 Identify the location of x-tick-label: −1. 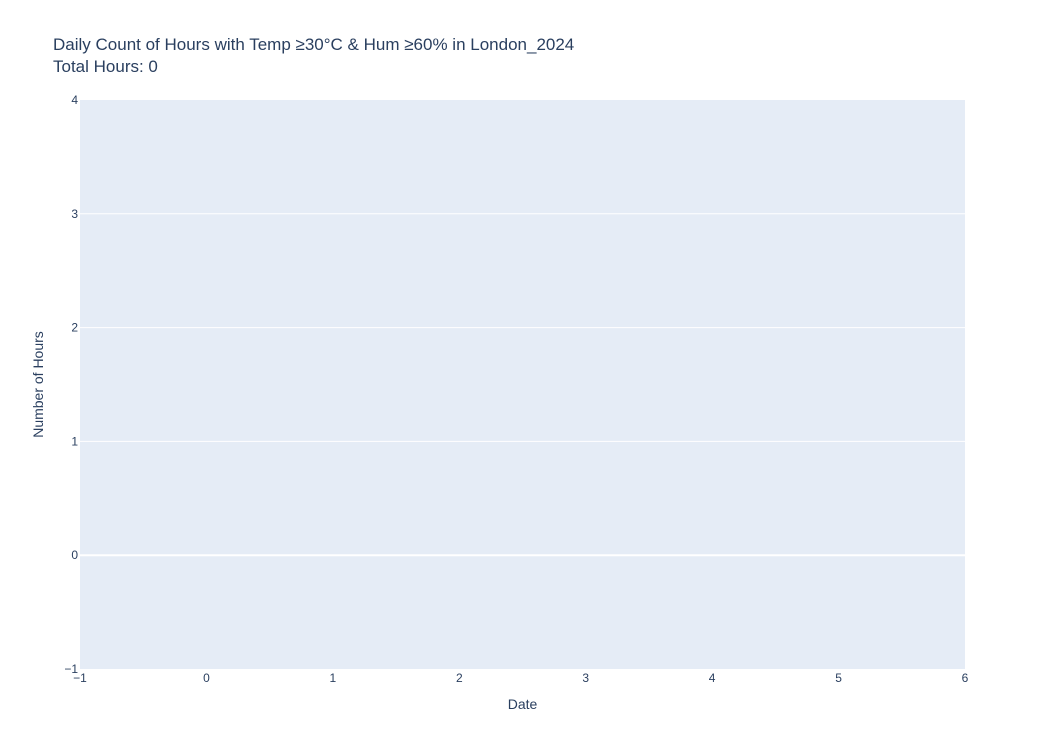
(80, 678).